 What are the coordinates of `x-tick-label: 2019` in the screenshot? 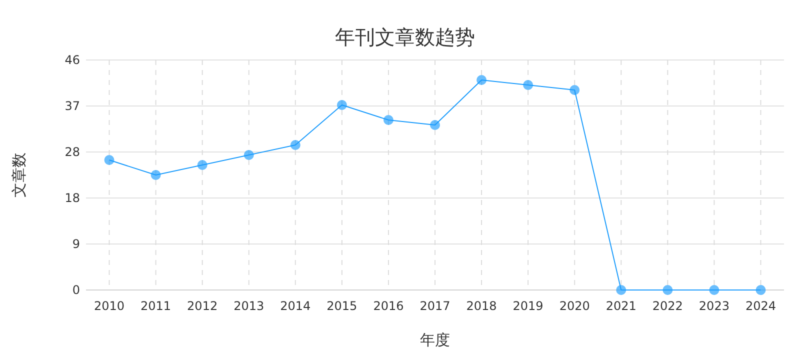 It's located at (528, 306).